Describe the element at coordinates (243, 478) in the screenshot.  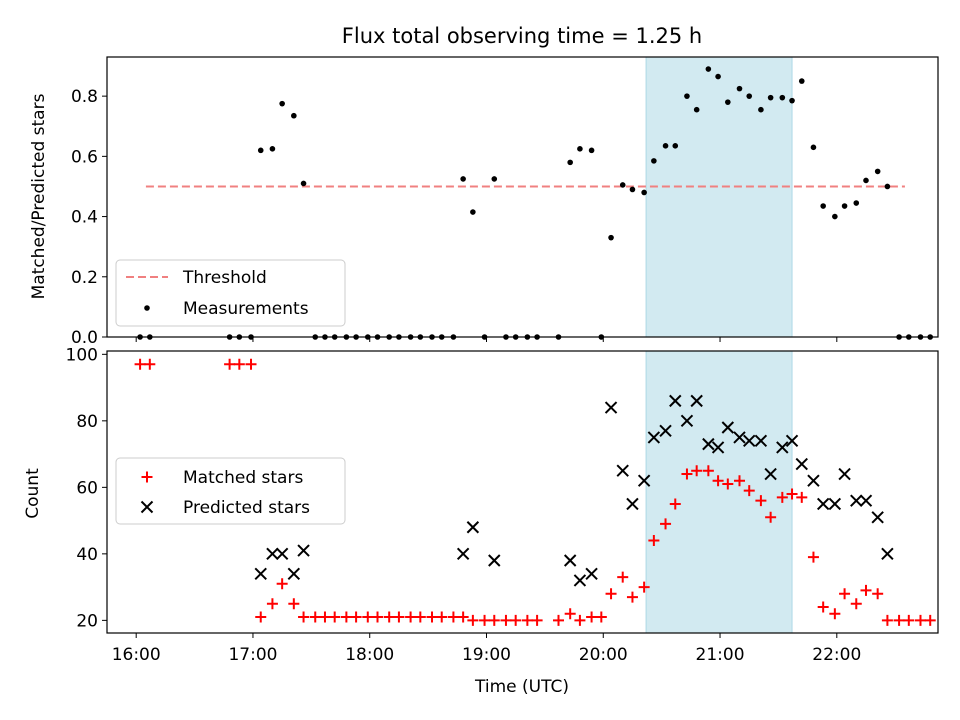
I see `legend-label-matched: Matched stars` at that location.